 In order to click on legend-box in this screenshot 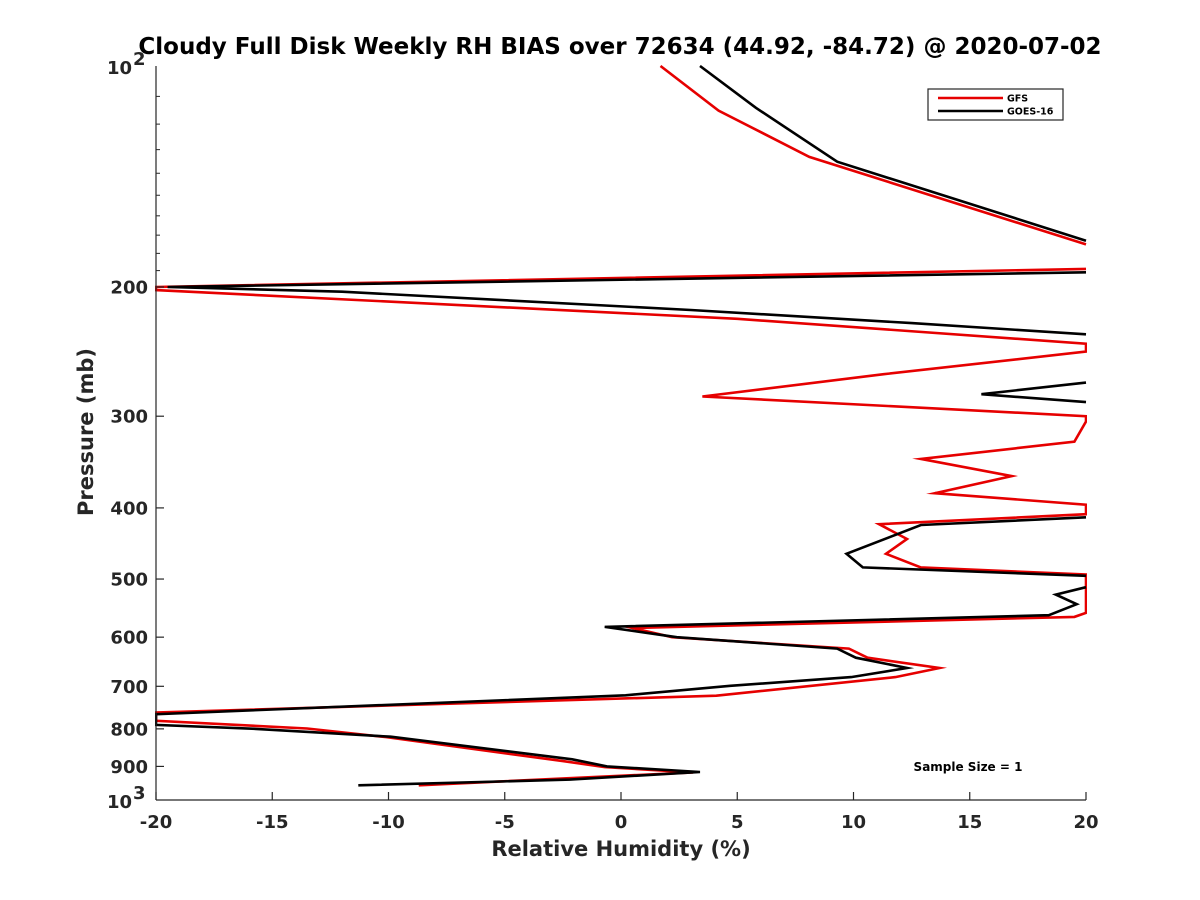, I will do `click(995, 104)`.